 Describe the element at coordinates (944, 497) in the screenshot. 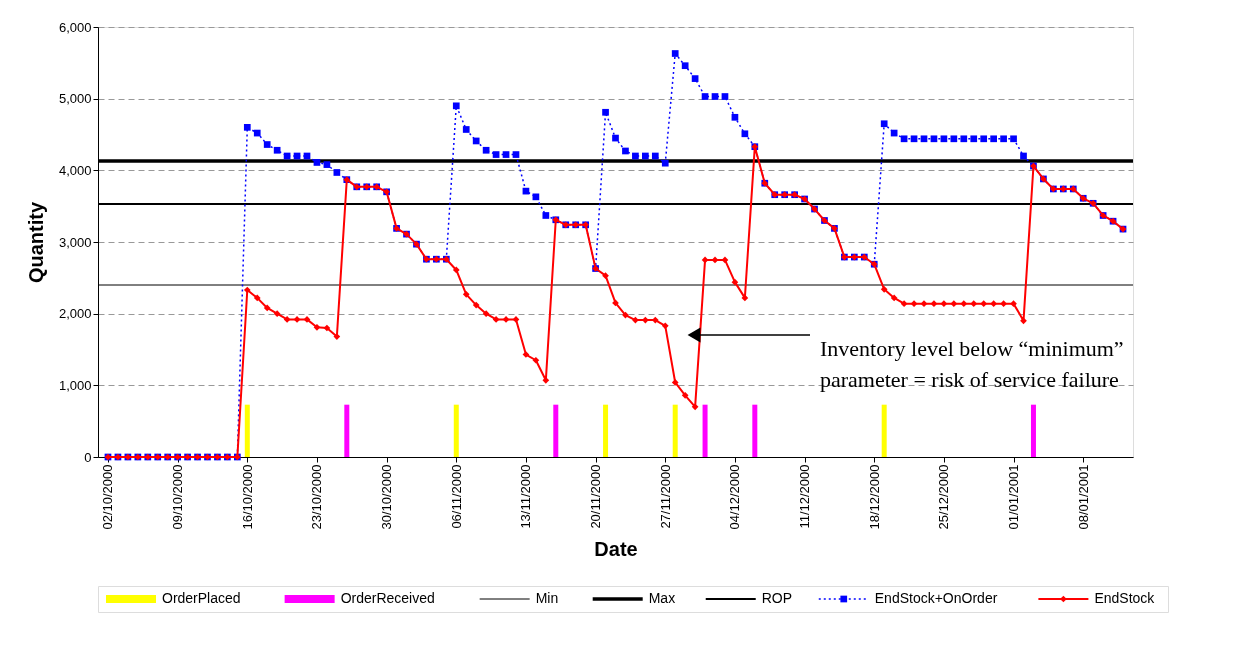

I see `x-tick-label: 25/12/2000` at that location.